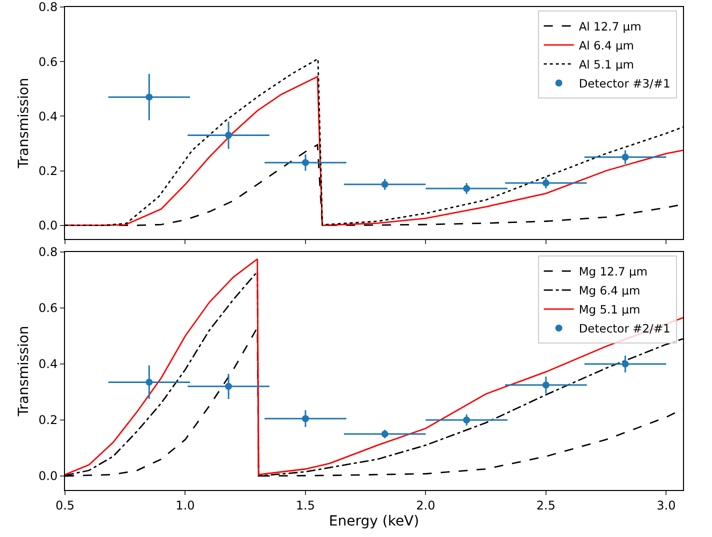 Image resolution: width=712 pixels, height=537 pixels. What do you see at coordinates (546, 505) in the screenshot?
I see `x-tick-label: 2.5` at bounding box center [546, 505].